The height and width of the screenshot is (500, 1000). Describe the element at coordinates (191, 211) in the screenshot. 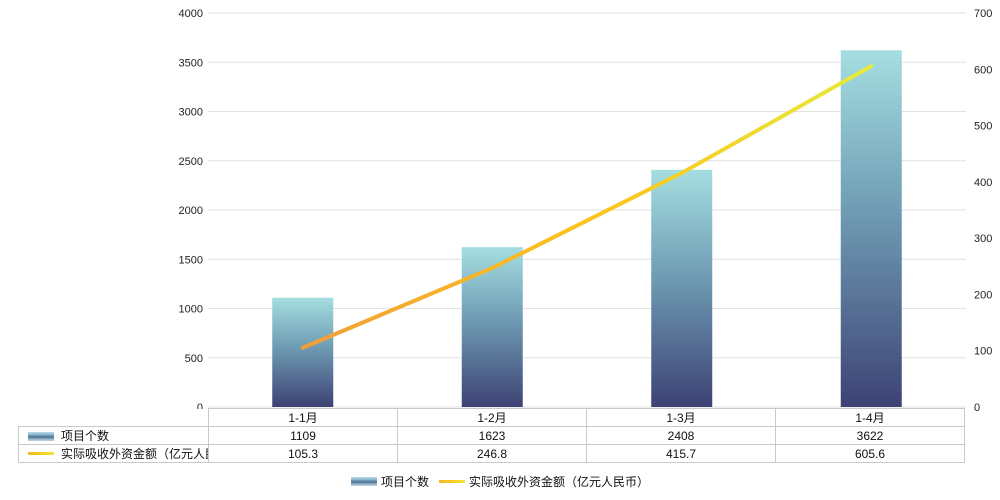

I see `left-axis-tick-label: 2000` at that location.